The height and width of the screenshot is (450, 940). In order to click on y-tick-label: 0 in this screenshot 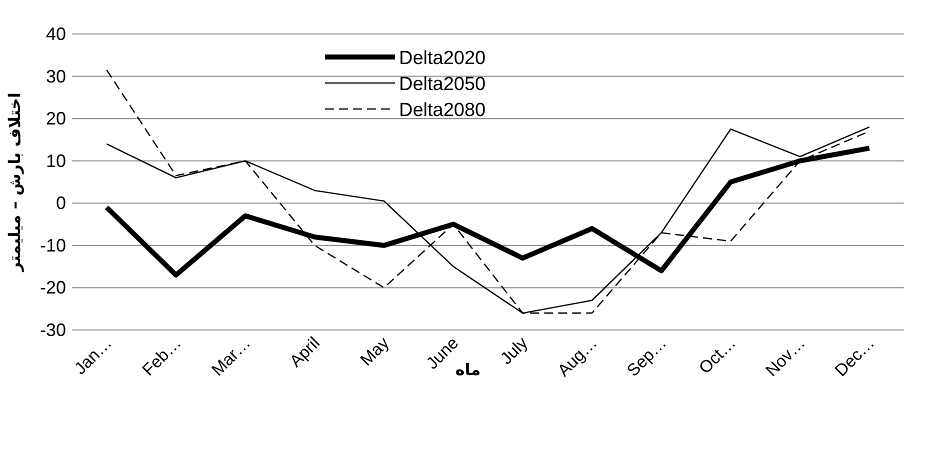, I will do `click(61, 203)`.